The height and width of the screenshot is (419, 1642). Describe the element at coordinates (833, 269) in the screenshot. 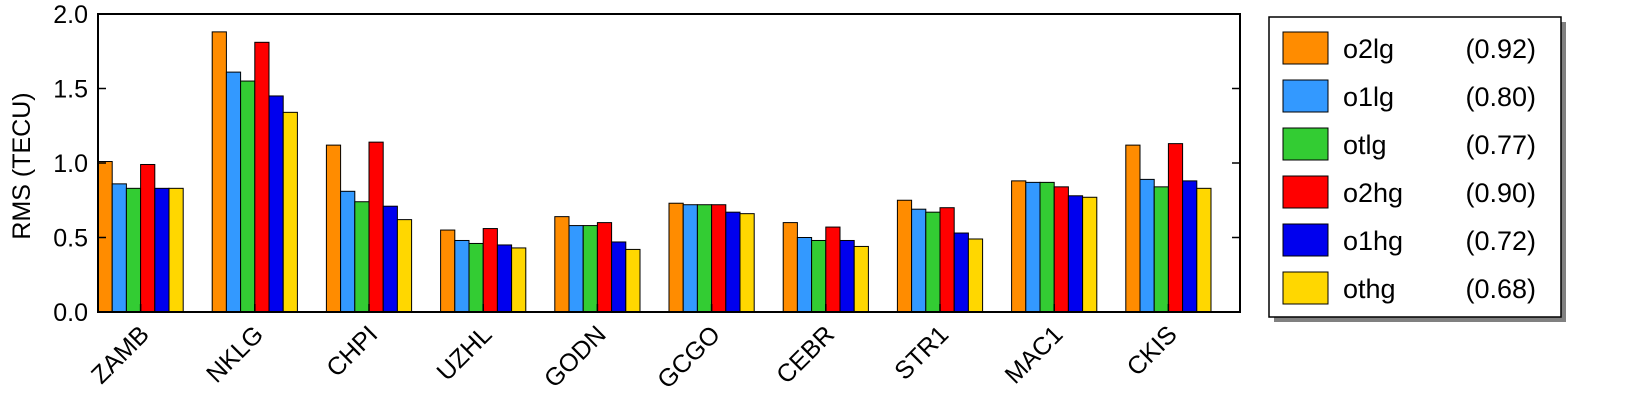

I see `bar-o2hg-cebr` at that location.